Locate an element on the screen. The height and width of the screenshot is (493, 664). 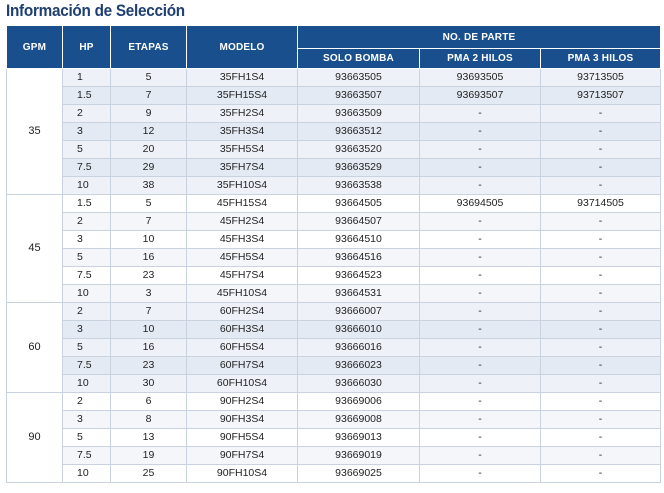
table-row: 2 7 45FH2S4 93664507- - is located at coordinates (334, 221).